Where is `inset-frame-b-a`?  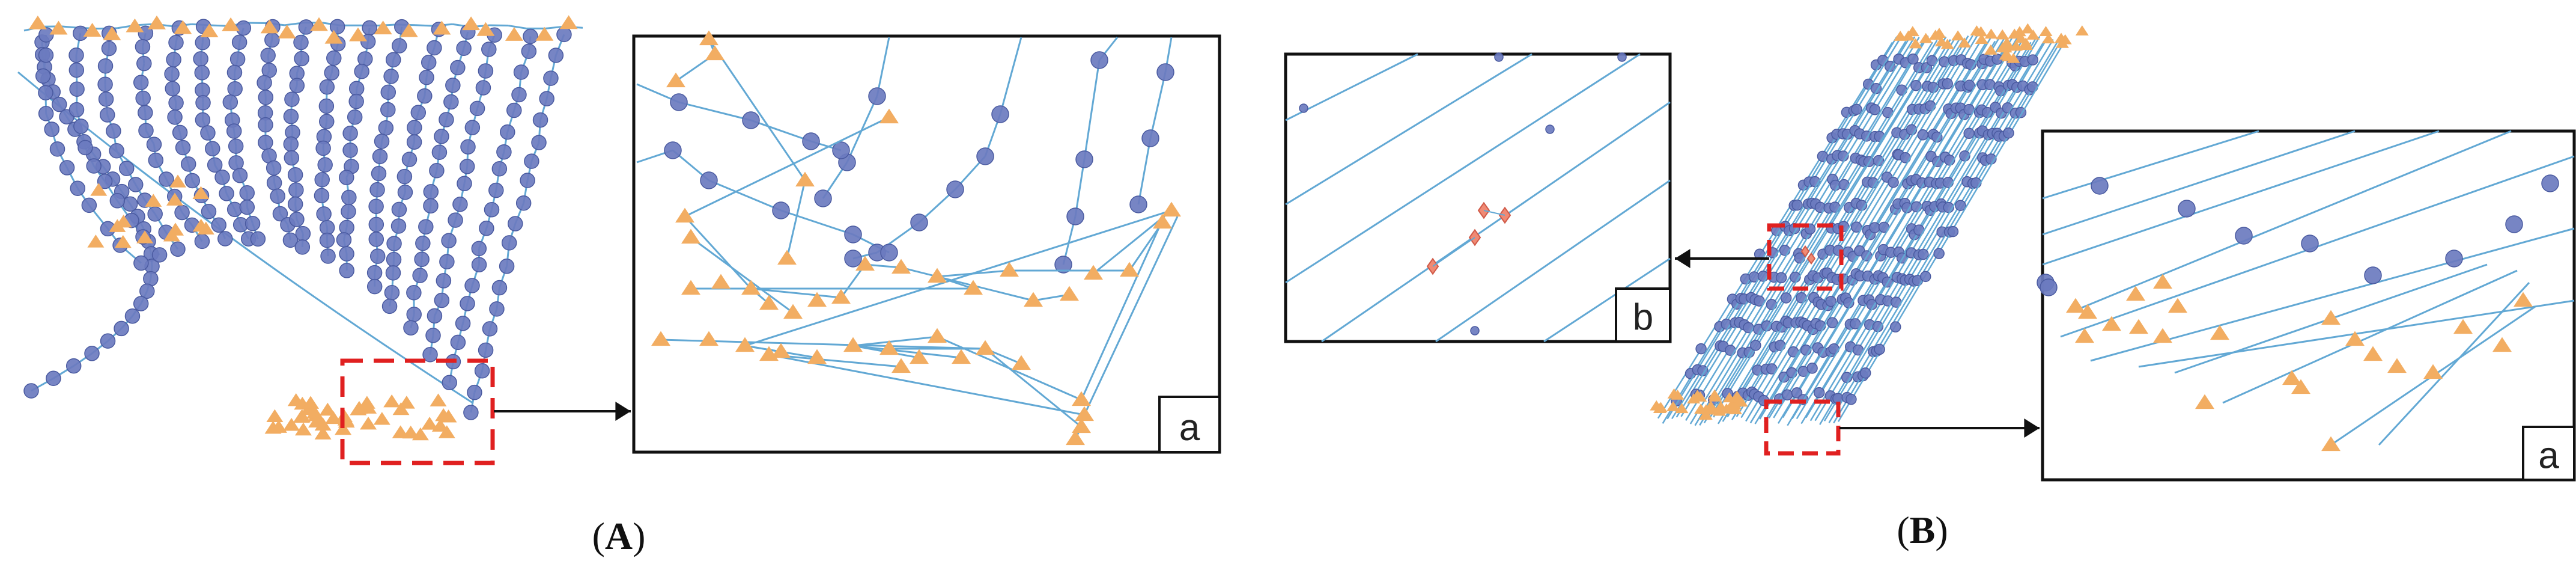
inset-frame-b-a is located at coordinates (2308, 305).